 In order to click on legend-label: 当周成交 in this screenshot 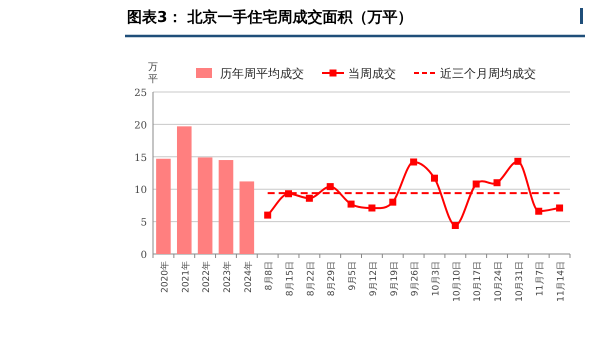, I will do `click(372, 73)`.